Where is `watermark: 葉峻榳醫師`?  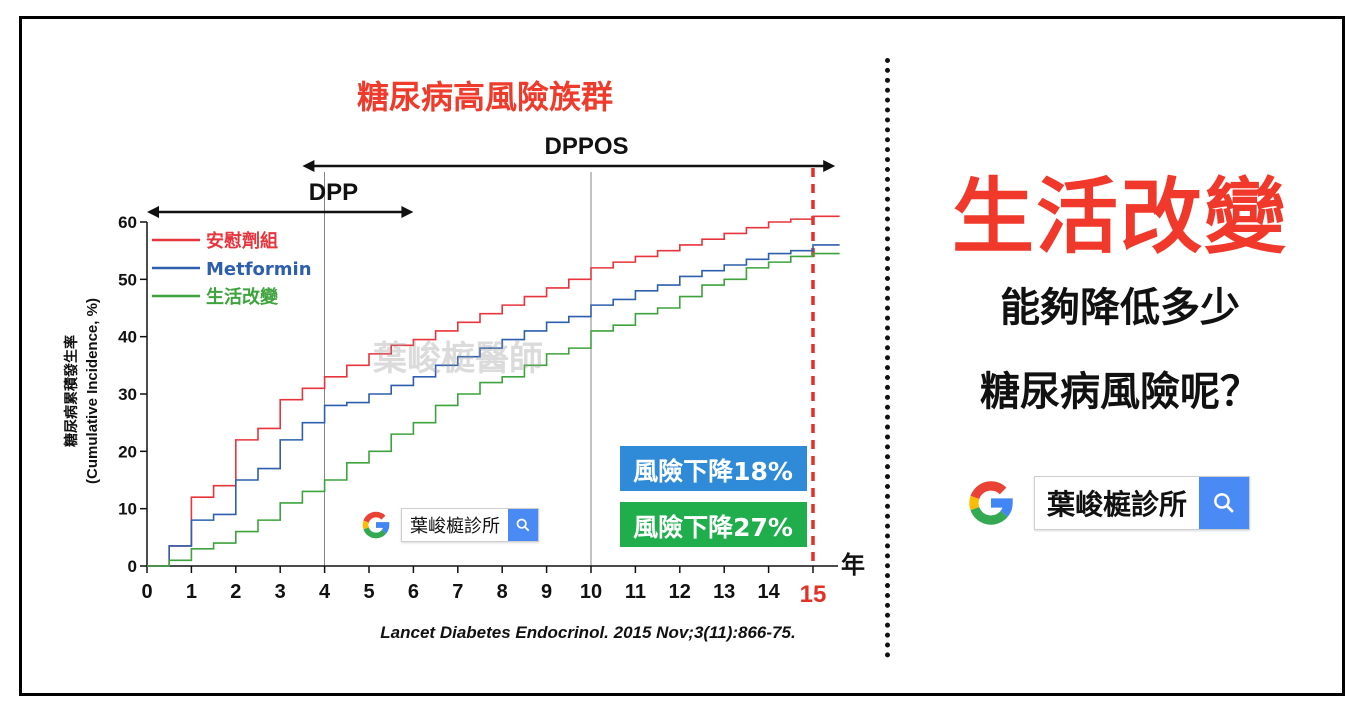
watermark: 葉峻榳醫師 is located at coordinates (457, 359).